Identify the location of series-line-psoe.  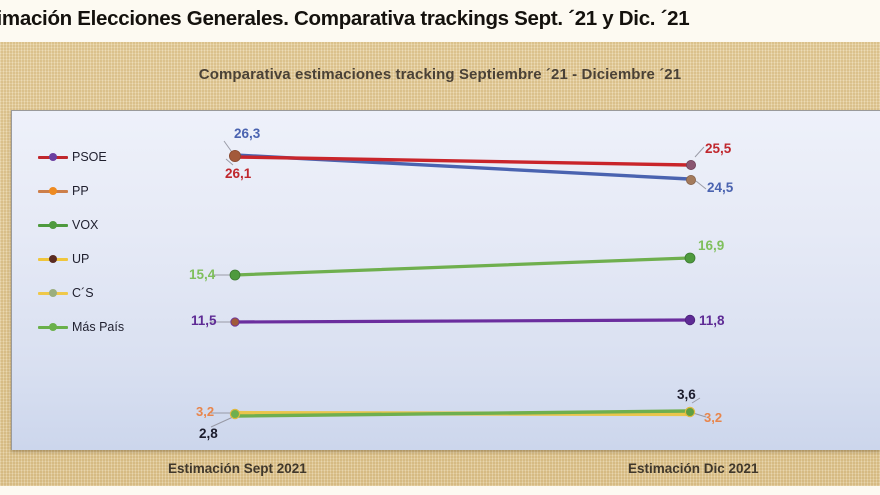
(462, 161).